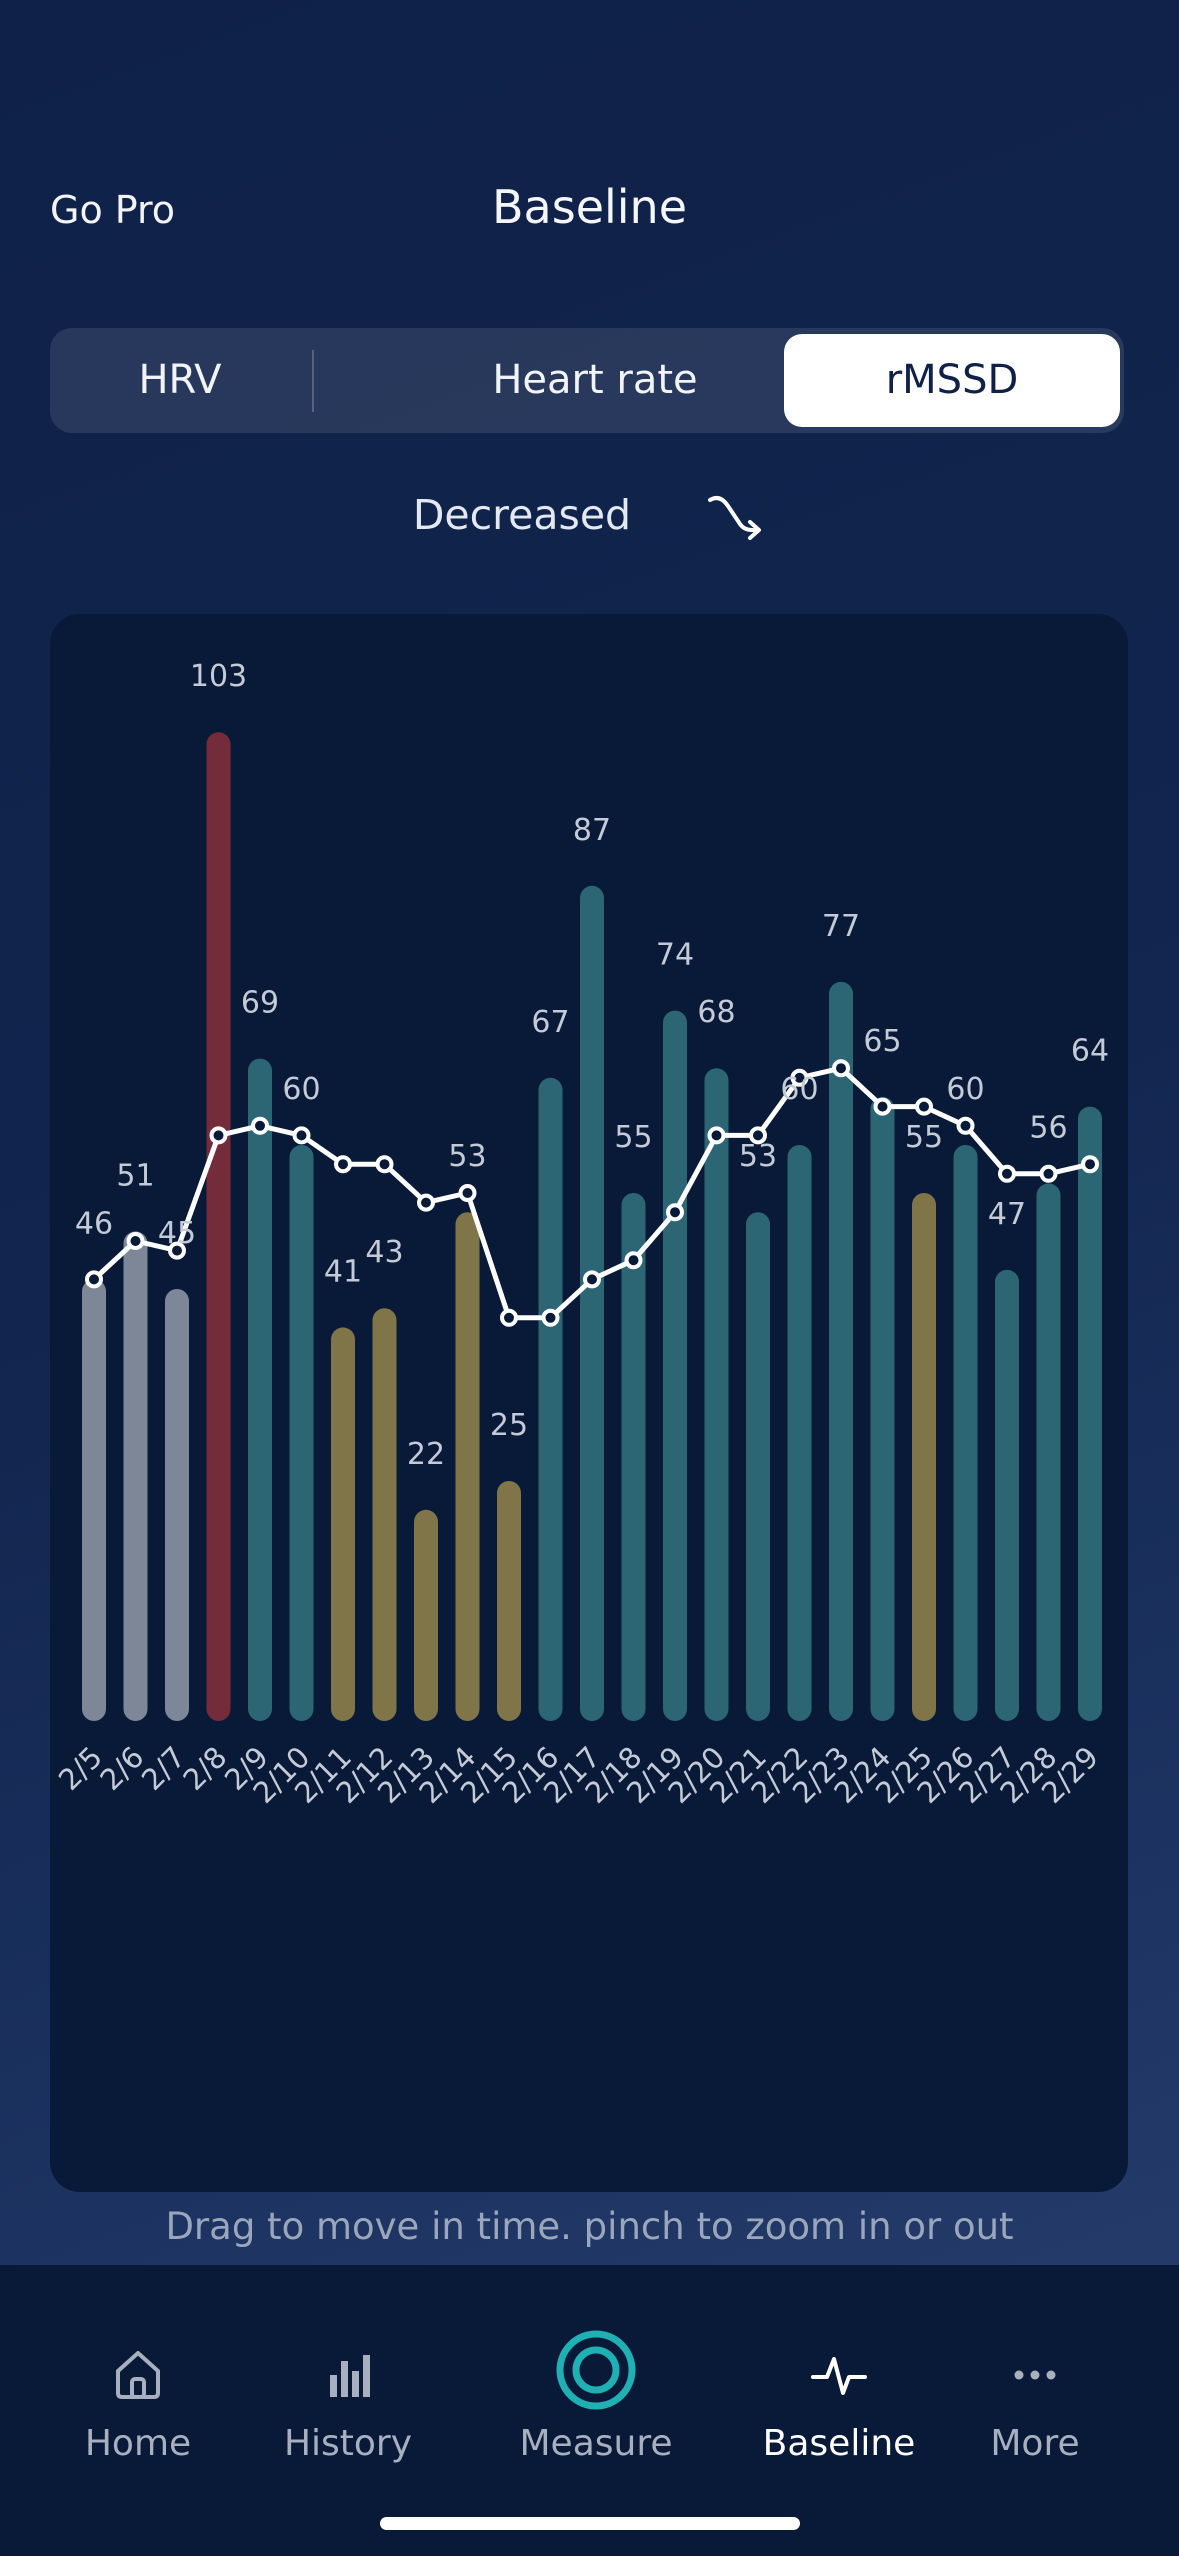 This screenshot has height=2556, width=1179. I want to click on value-label-2/27: 47, so click(1007, 1214).